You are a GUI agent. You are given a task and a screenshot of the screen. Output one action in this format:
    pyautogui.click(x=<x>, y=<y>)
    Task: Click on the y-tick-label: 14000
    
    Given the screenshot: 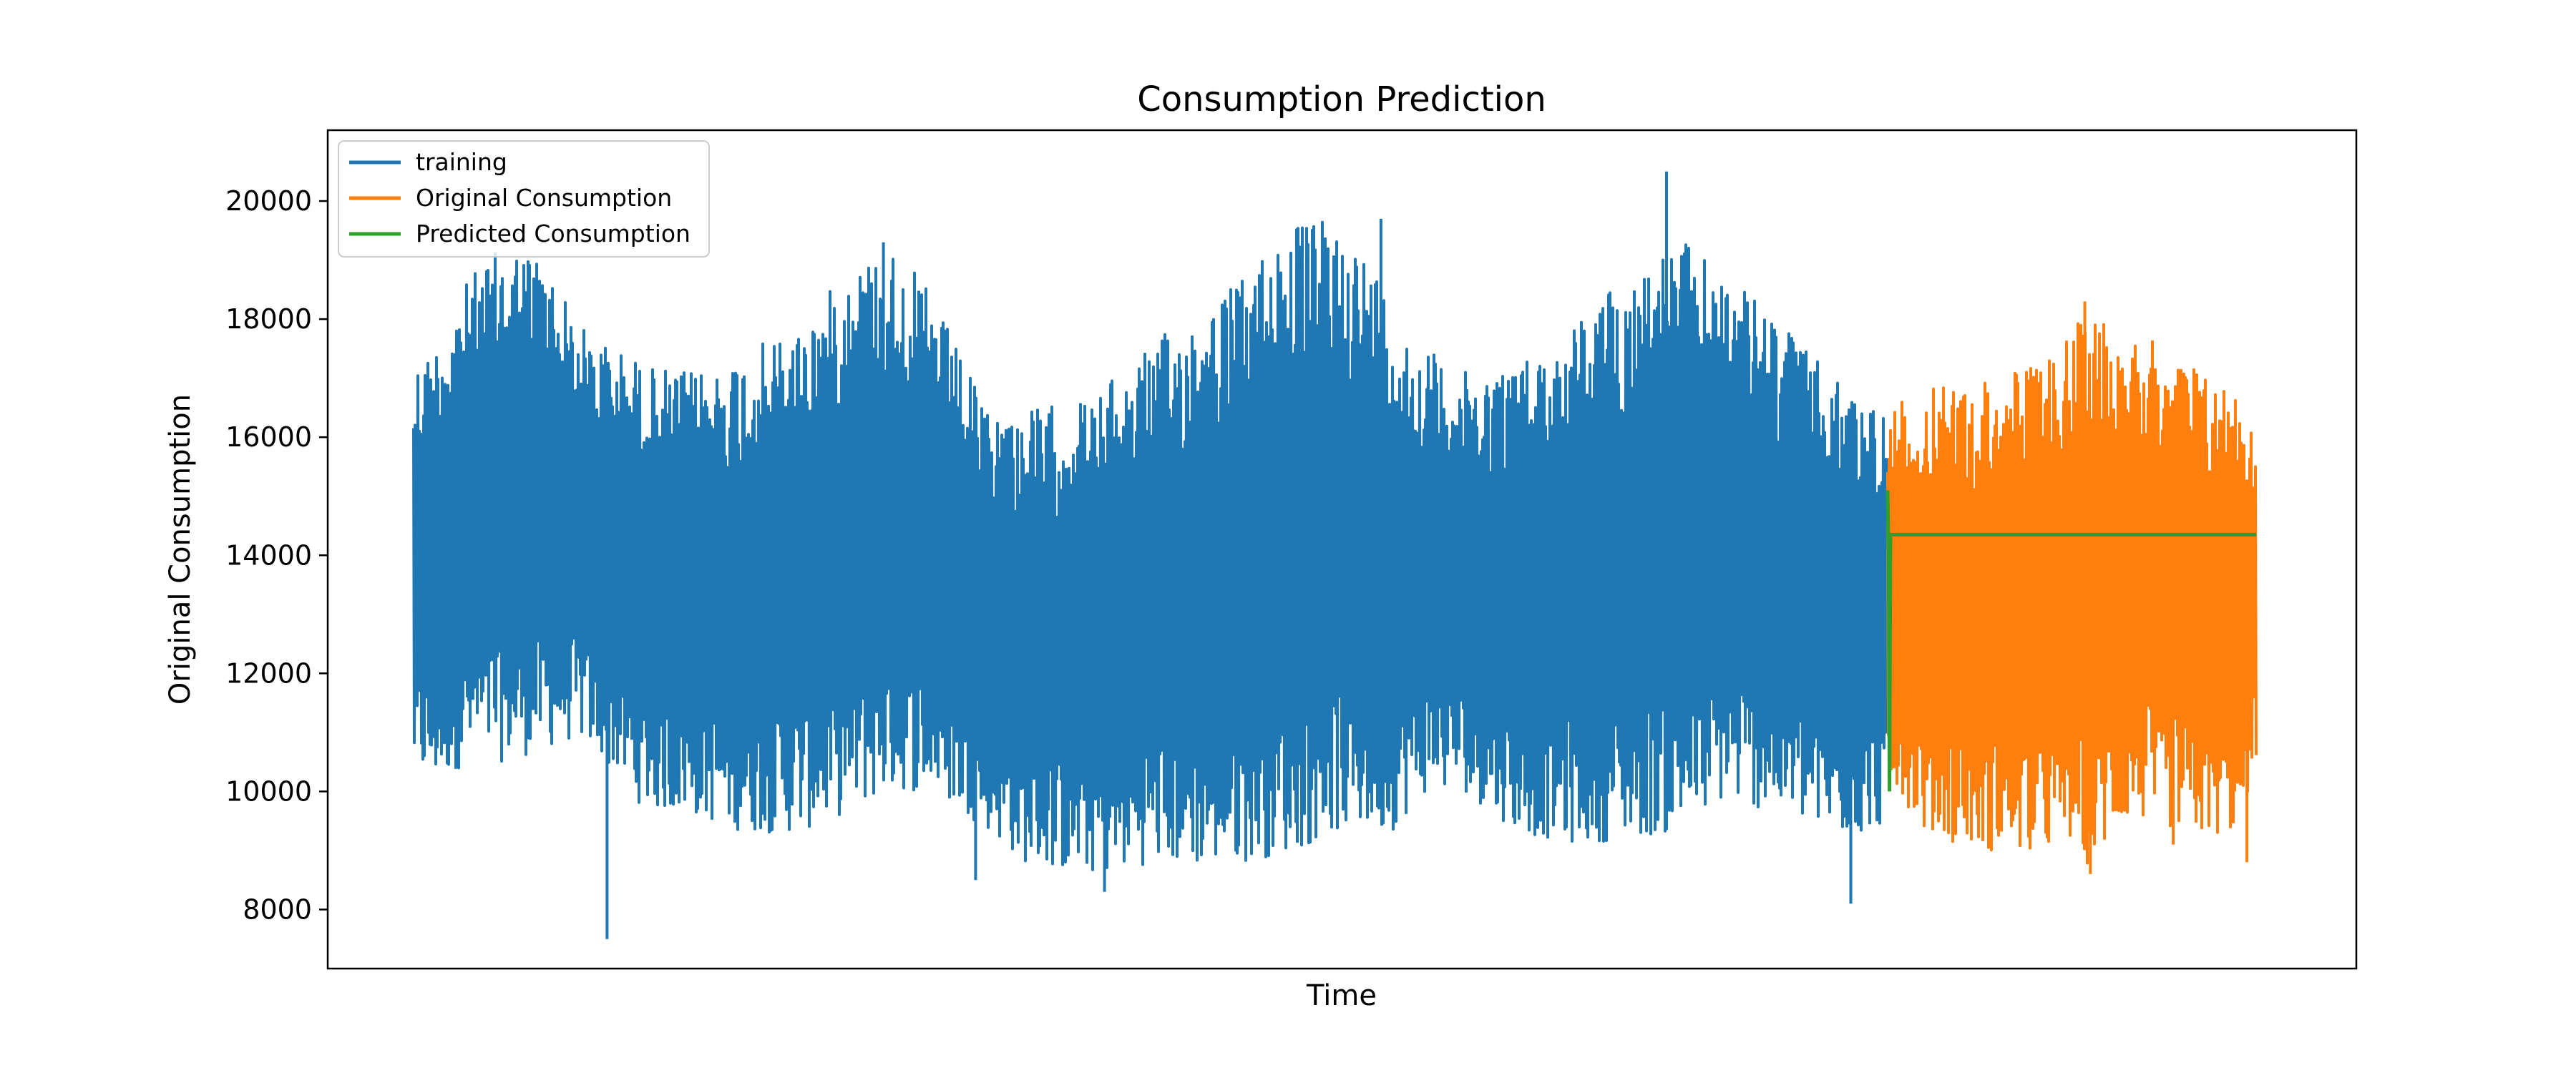 What is the action you would take?
    pyautogui.click(x=268, y=555)
    